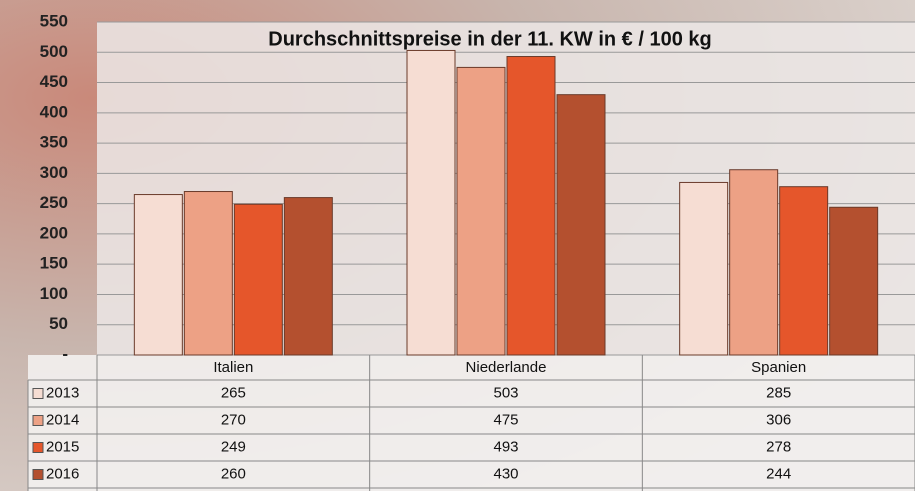 The height and width of the screenshot is (491, 915). What do you see at coordinates (505, 392) in the screenshot?
I see `table-value: 503` at bounding box center [505, 392].